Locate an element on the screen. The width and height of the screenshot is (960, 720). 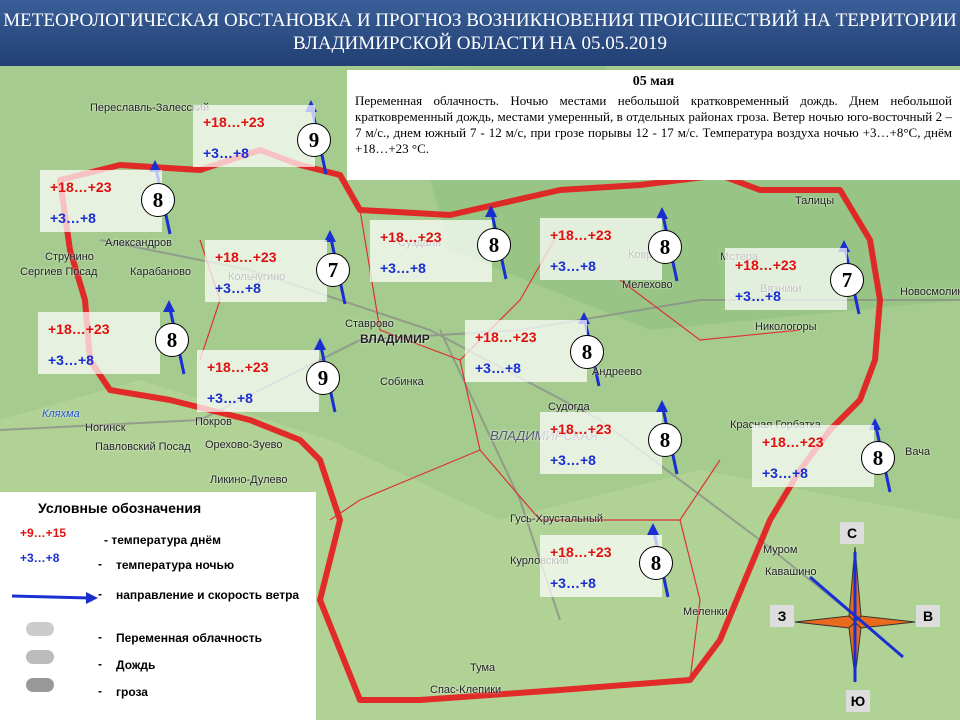
town-label: Кавашино is located at coordinates (791, 572).